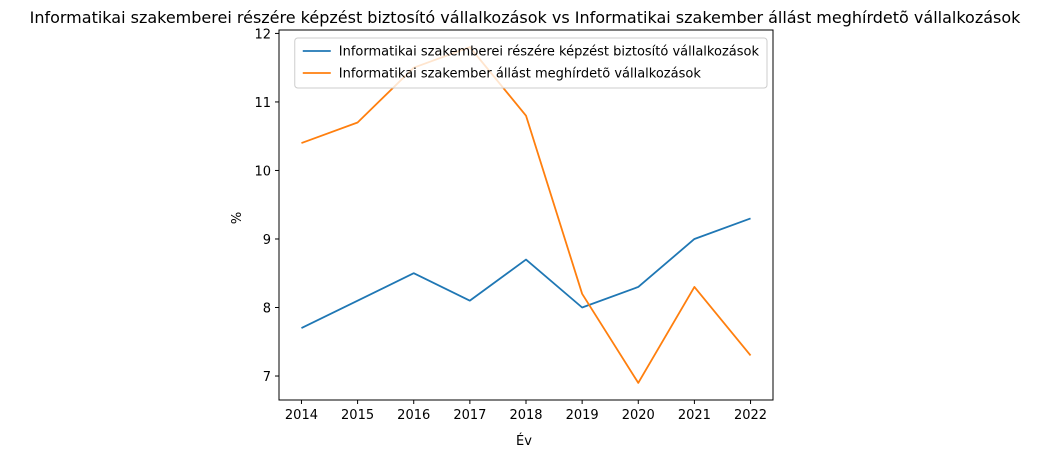 The width and height of the screenshot is (1050, 455). Describe the element at coordinates (582, 415) in the screenshot. I see `x-tick-label: 2019` at that location.